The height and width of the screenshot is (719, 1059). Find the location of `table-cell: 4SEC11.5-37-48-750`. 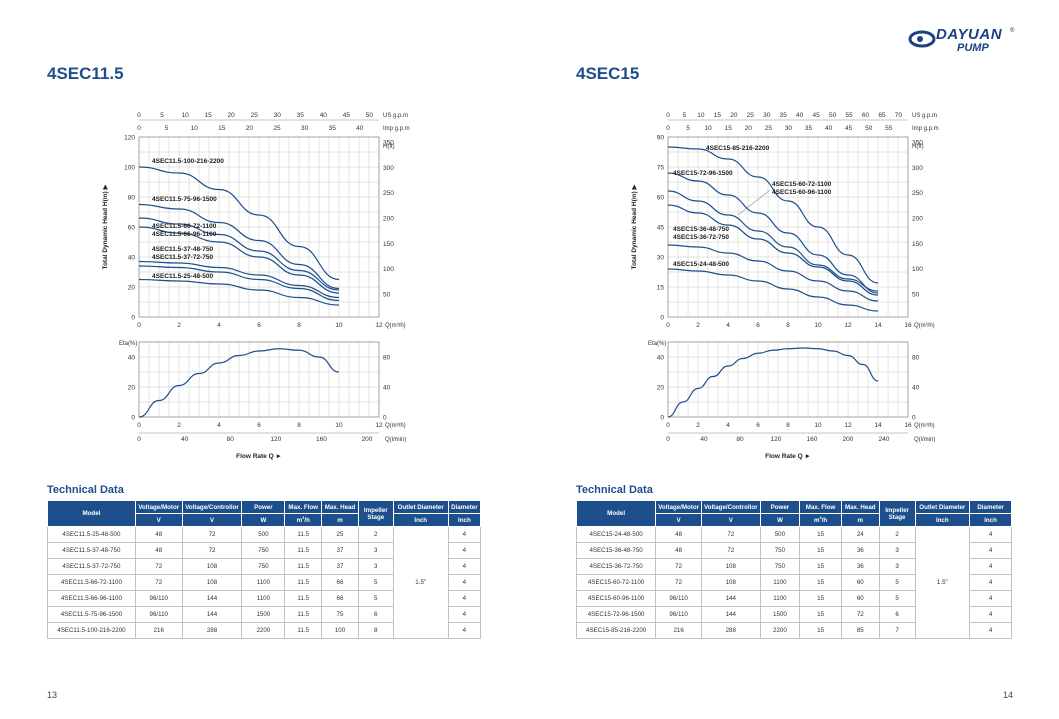

table-cell: 4SEC11.5-37-48-750 is located at coordinates (91, 550).